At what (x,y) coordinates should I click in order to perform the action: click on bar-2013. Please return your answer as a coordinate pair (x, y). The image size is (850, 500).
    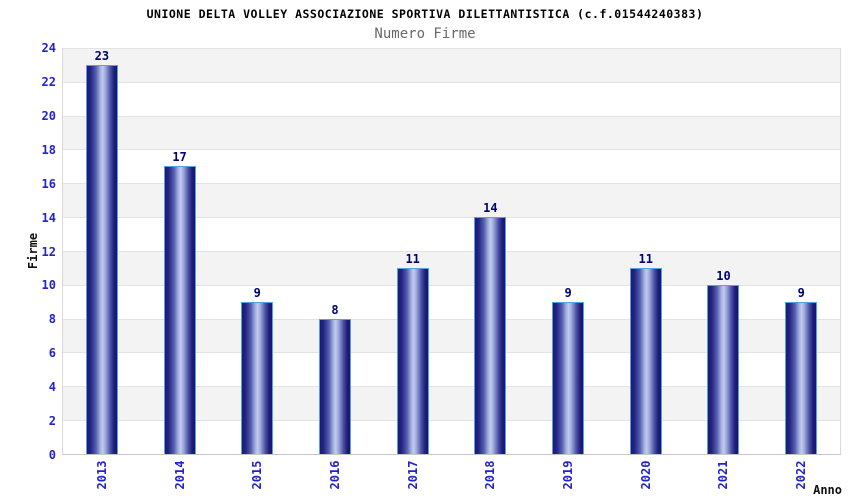
    Looking at the image, I should click on (101, 259).